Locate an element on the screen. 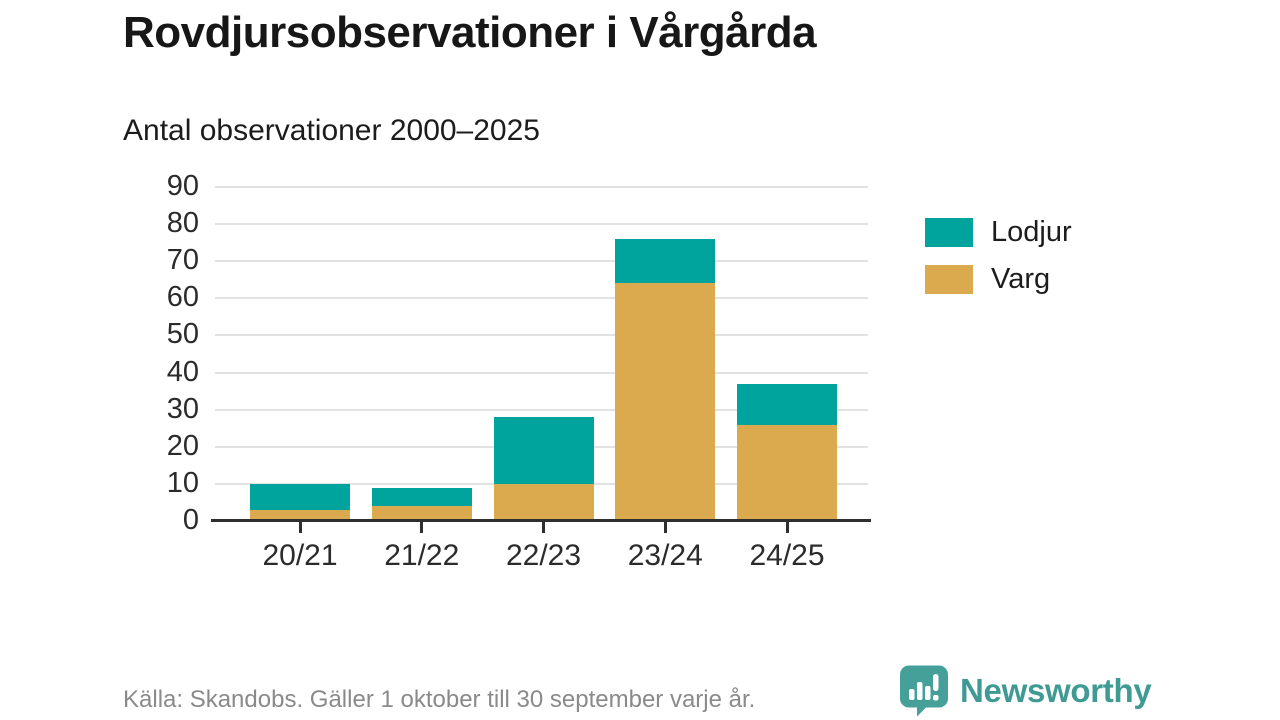 The height and width of the screenshot is (720, 1280). legend-label: Varg is located at coordinates (1021, 279).